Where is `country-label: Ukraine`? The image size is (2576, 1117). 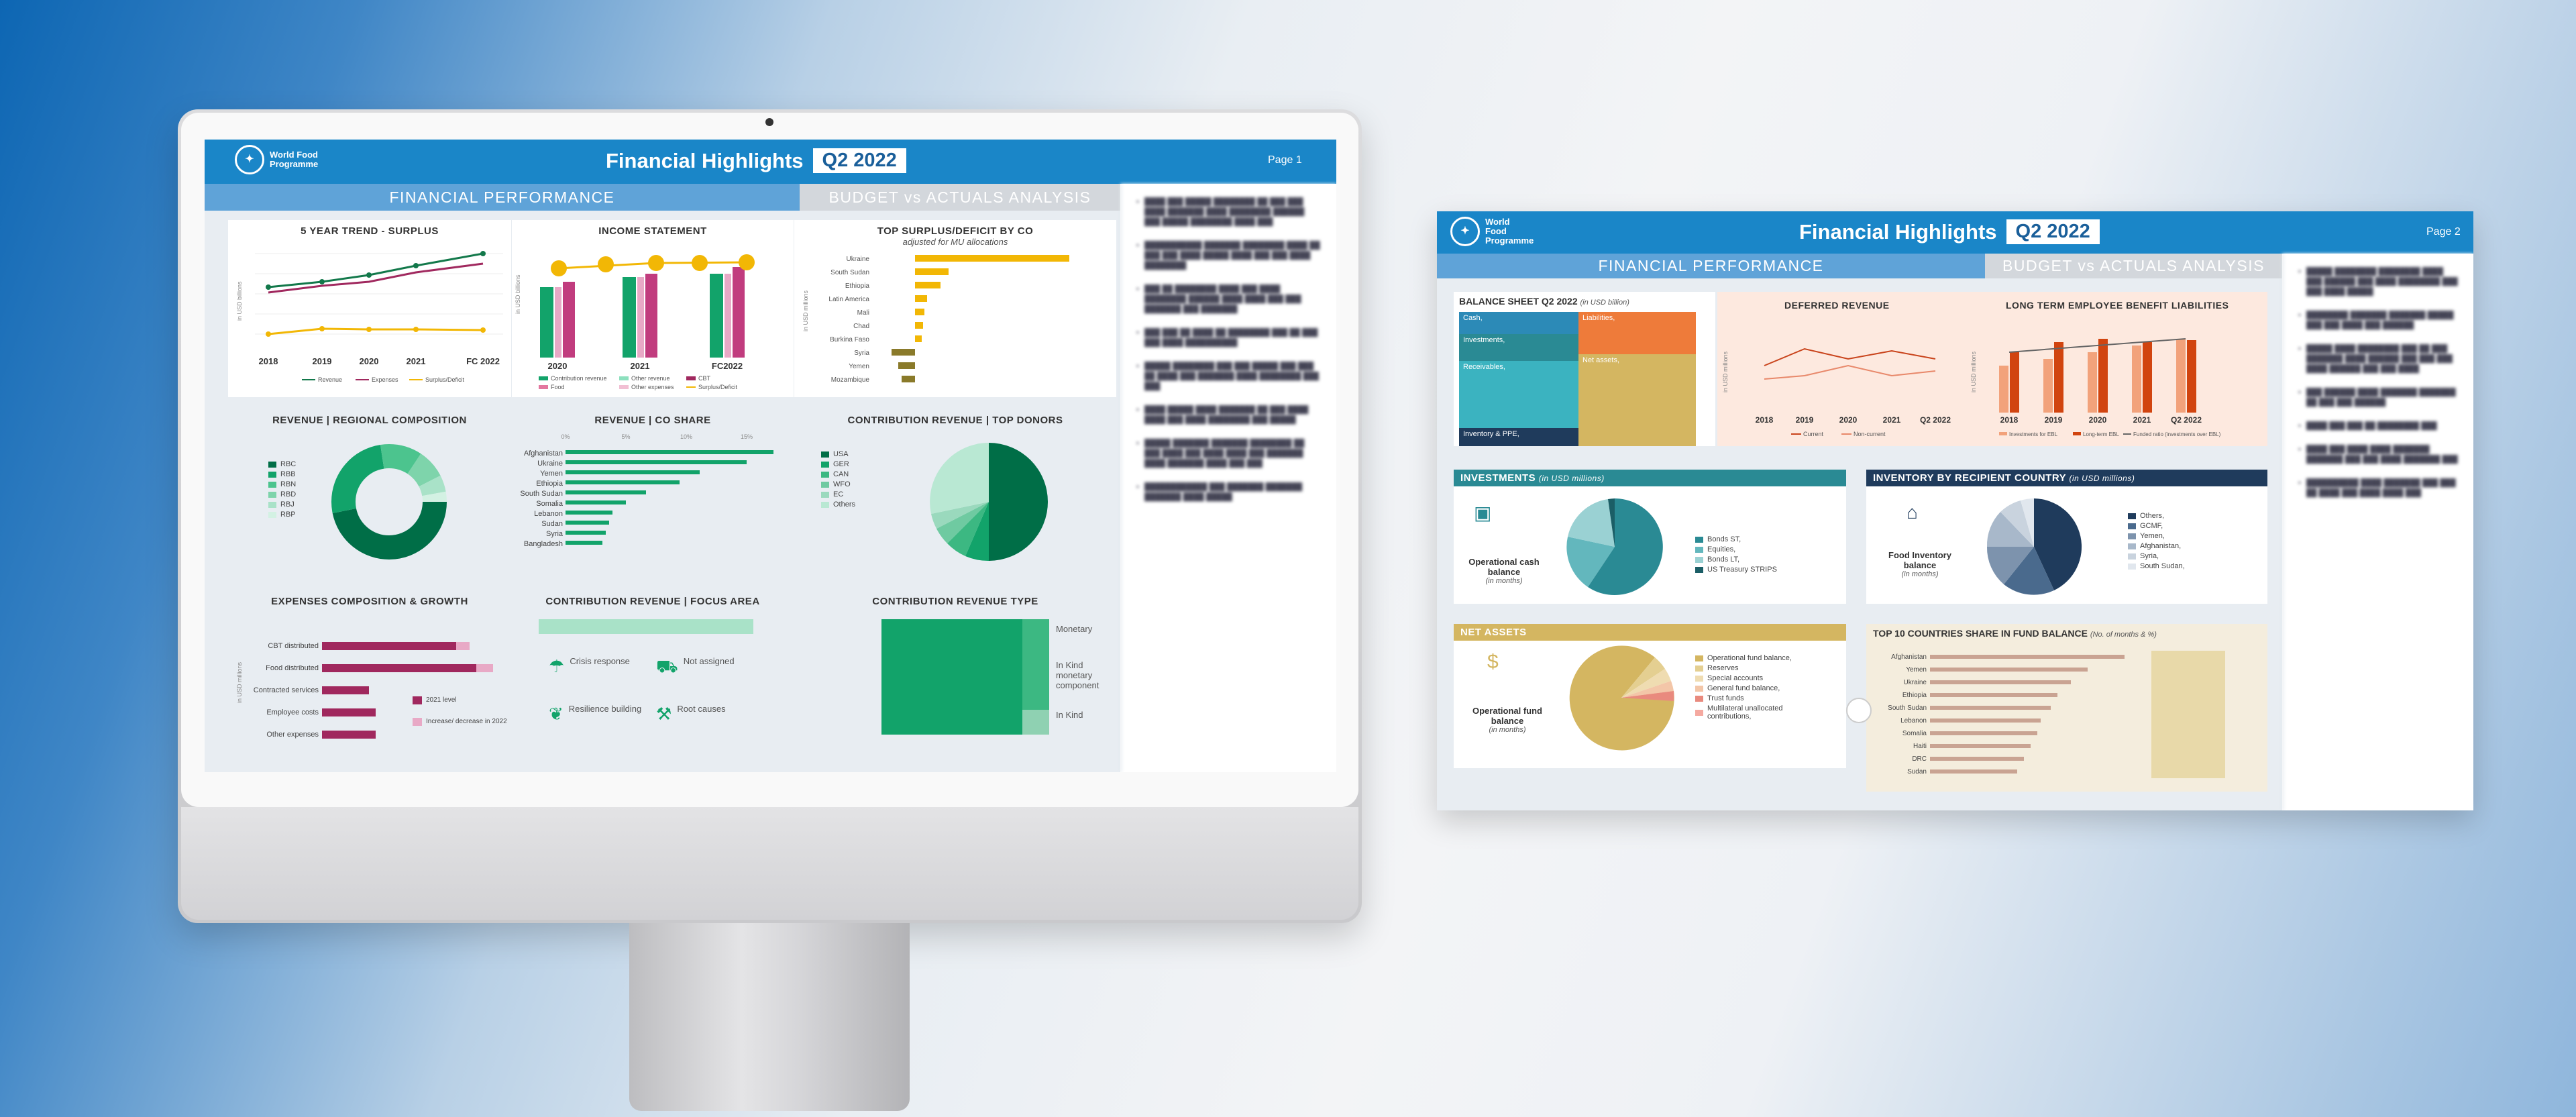
country-label: Ukraine is located at coordinates (1915, 682).